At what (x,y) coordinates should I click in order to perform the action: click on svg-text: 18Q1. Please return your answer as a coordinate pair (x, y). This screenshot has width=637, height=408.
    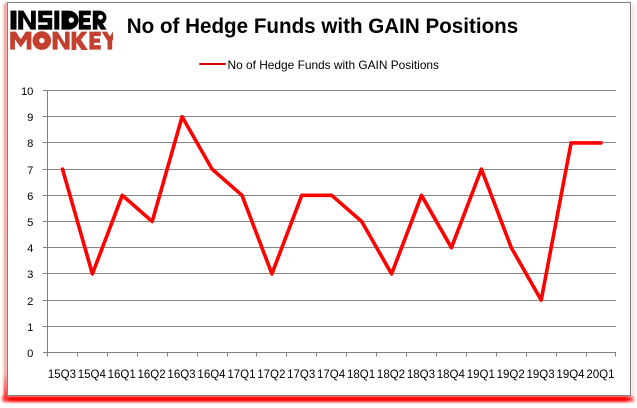
    Looking at the image, I should click on (361, 375).